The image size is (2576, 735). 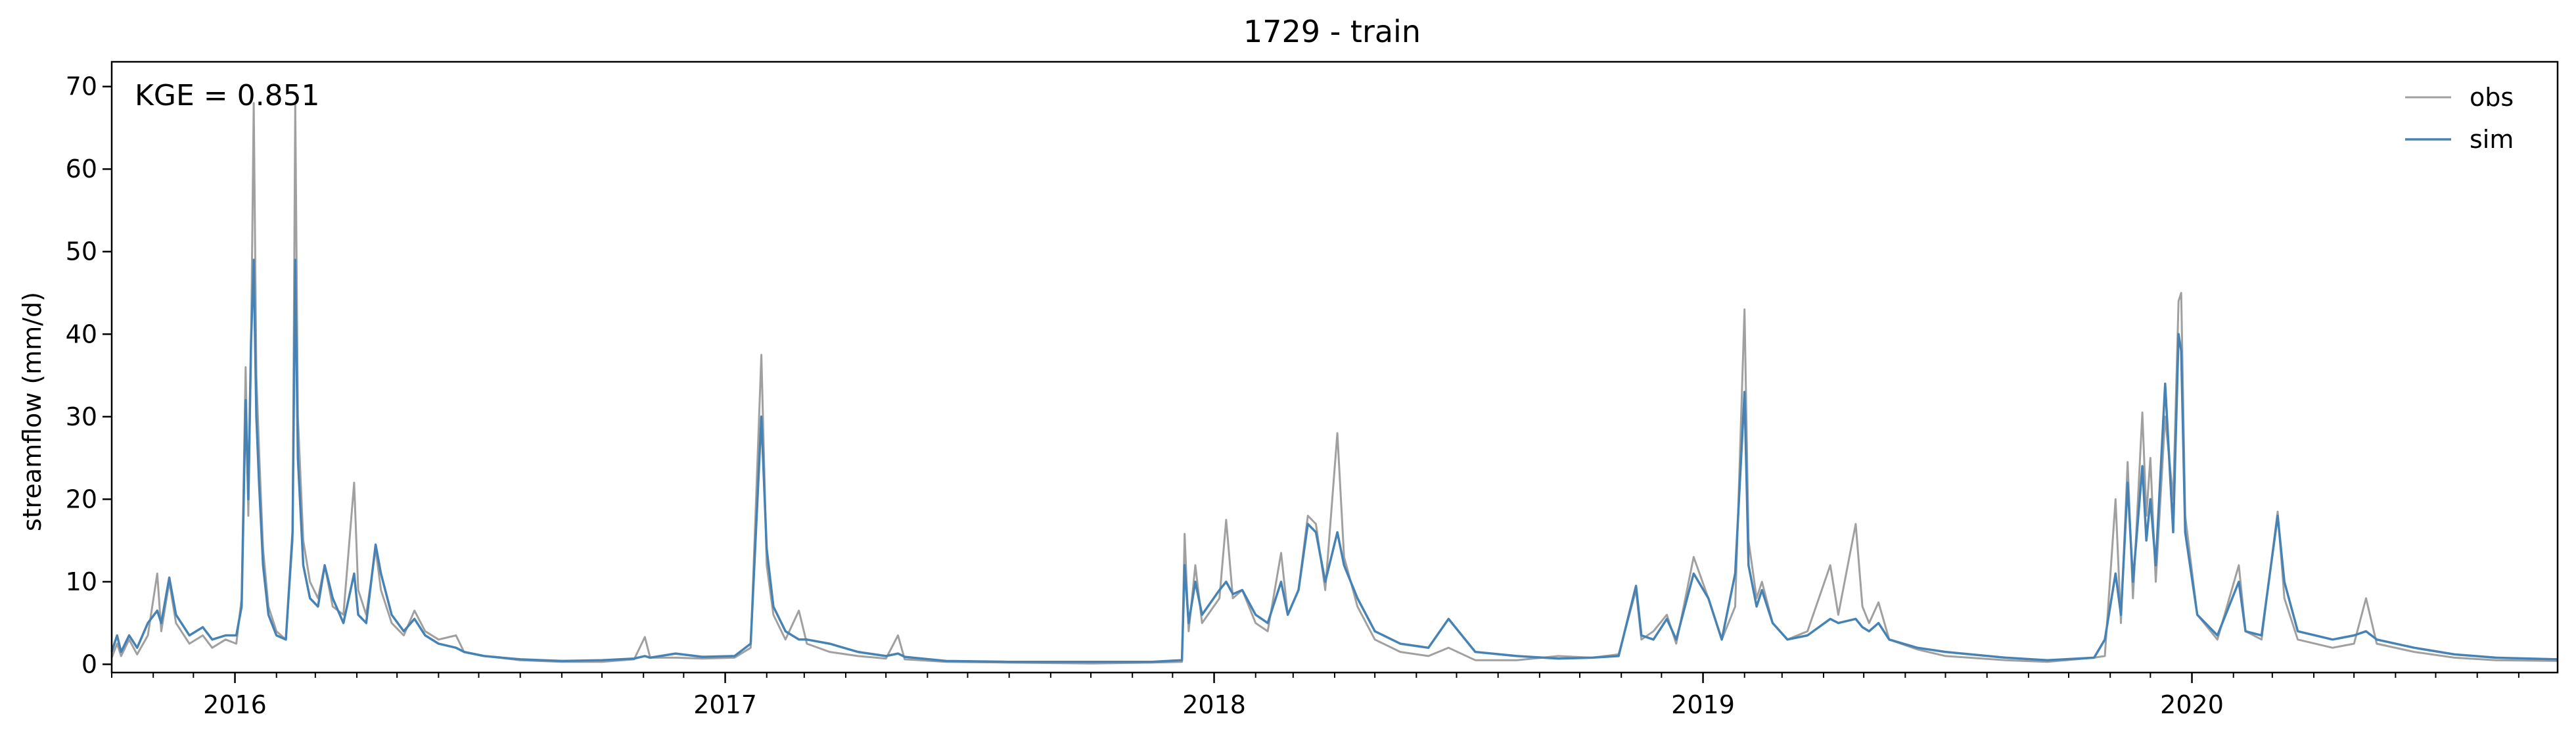 What do you see at coordinates (227, 96) in the screenshot?
I see `kge-annotation: KGE = 0.851` at bounding box center [227, 96].